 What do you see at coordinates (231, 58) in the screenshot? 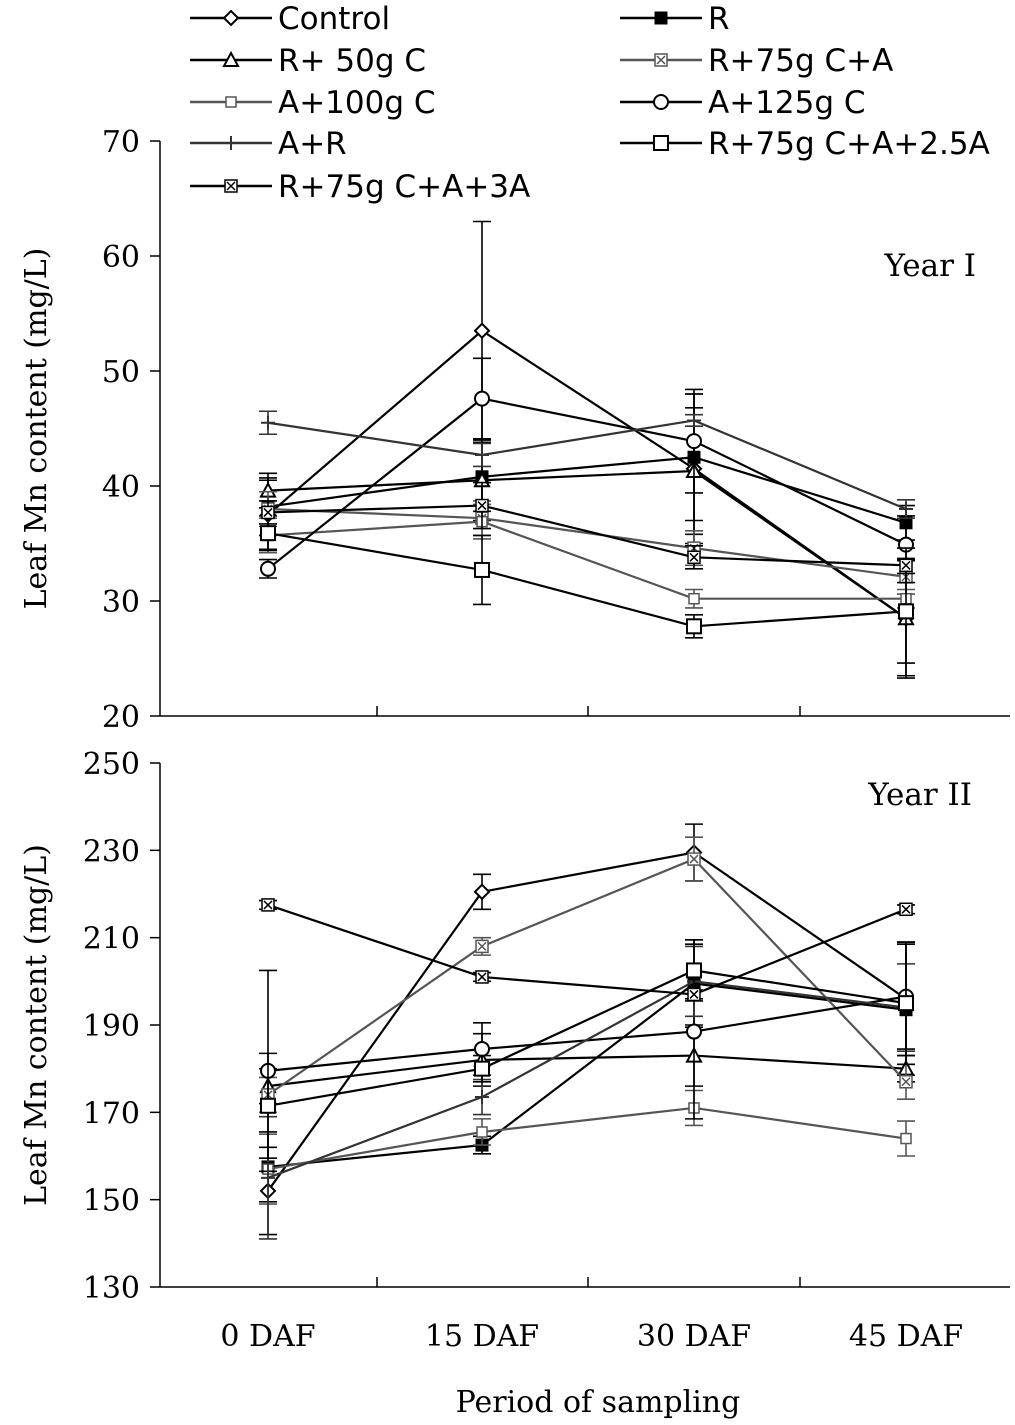
I see `legend-marker-r-50g-c` at bounding box center [231, 58].